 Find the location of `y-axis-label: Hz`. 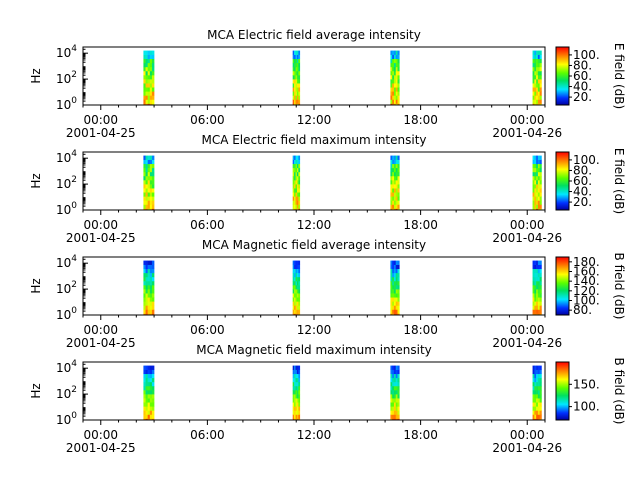

y-axis-label: Hz is located at coordinates (36, 75).